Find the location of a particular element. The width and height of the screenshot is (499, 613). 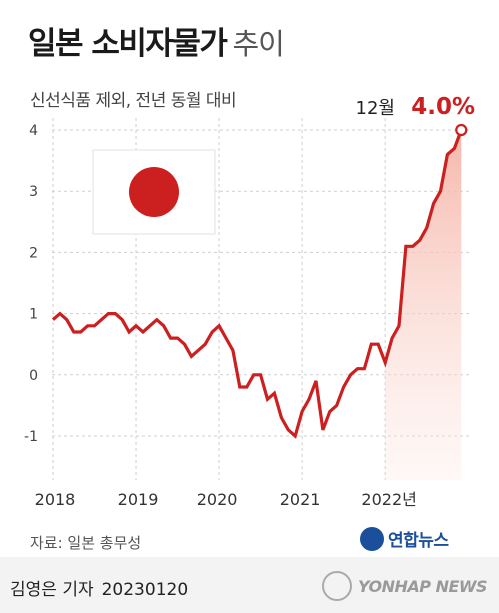

y-axis-labels: -1 0 1 2 3 4 is located at coordinates (31, 284).